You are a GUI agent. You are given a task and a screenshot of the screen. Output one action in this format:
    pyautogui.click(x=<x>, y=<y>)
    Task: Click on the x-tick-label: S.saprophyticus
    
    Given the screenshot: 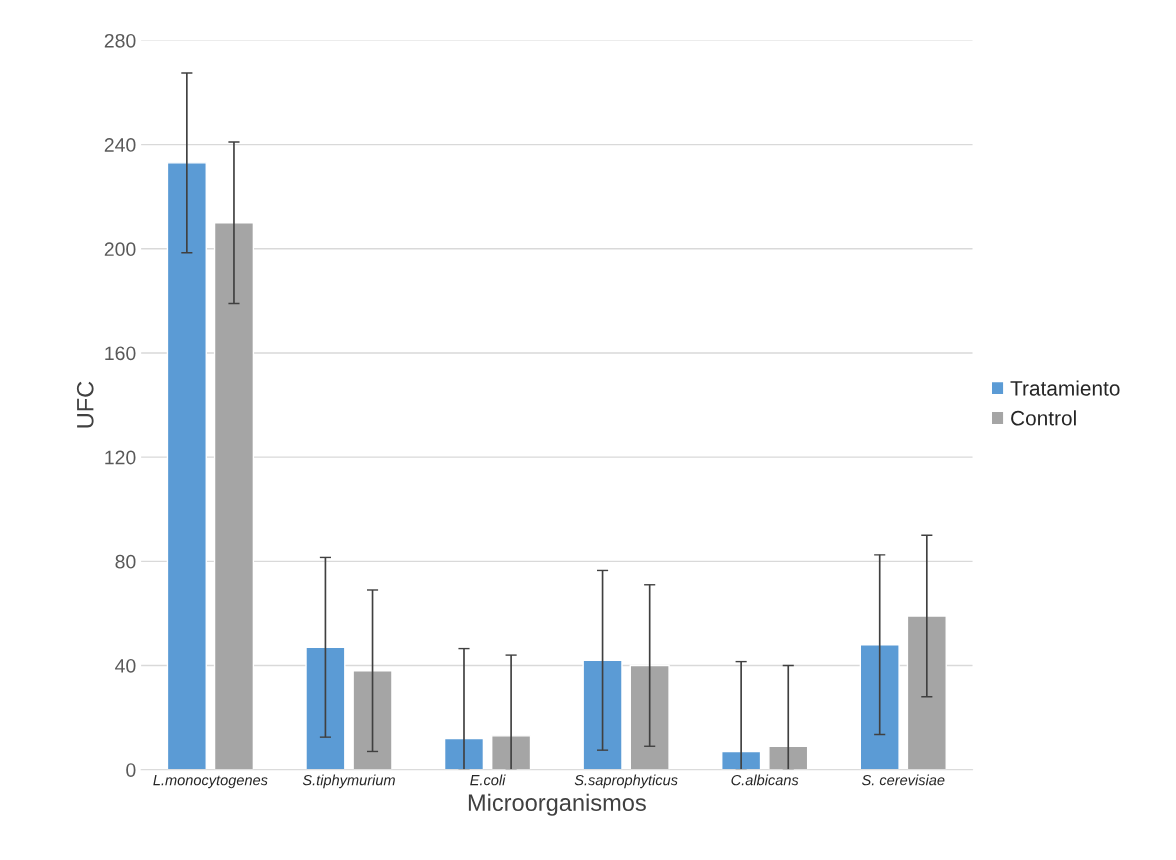 What is the action you would take?
    pyautogui.click(x=626, y=781)
    